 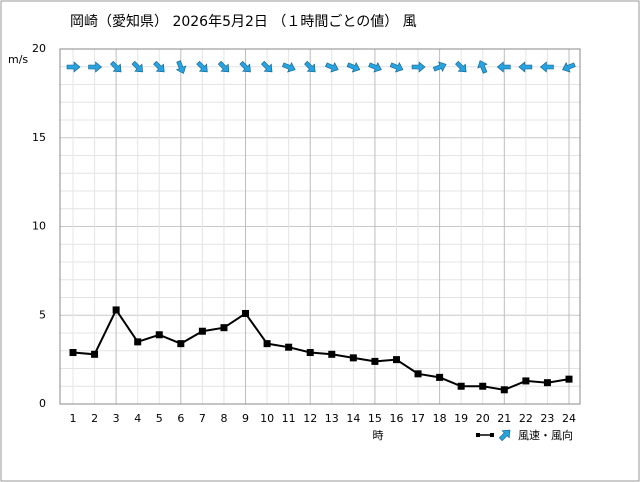 I want to click on x-axis-label: 時, so click(x=378, y=435).